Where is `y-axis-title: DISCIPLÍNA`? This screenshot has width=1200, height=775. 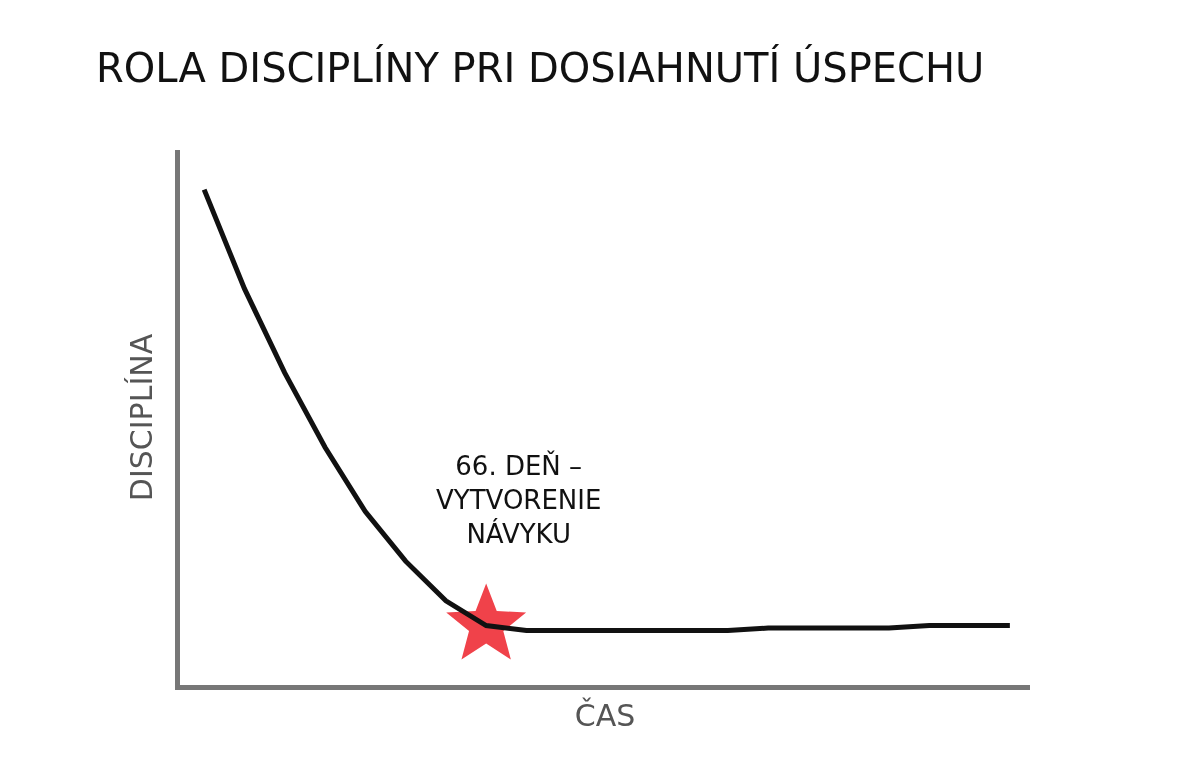 y-axis-title: DISCIPLÍNA is located at coordinates (141, 417).